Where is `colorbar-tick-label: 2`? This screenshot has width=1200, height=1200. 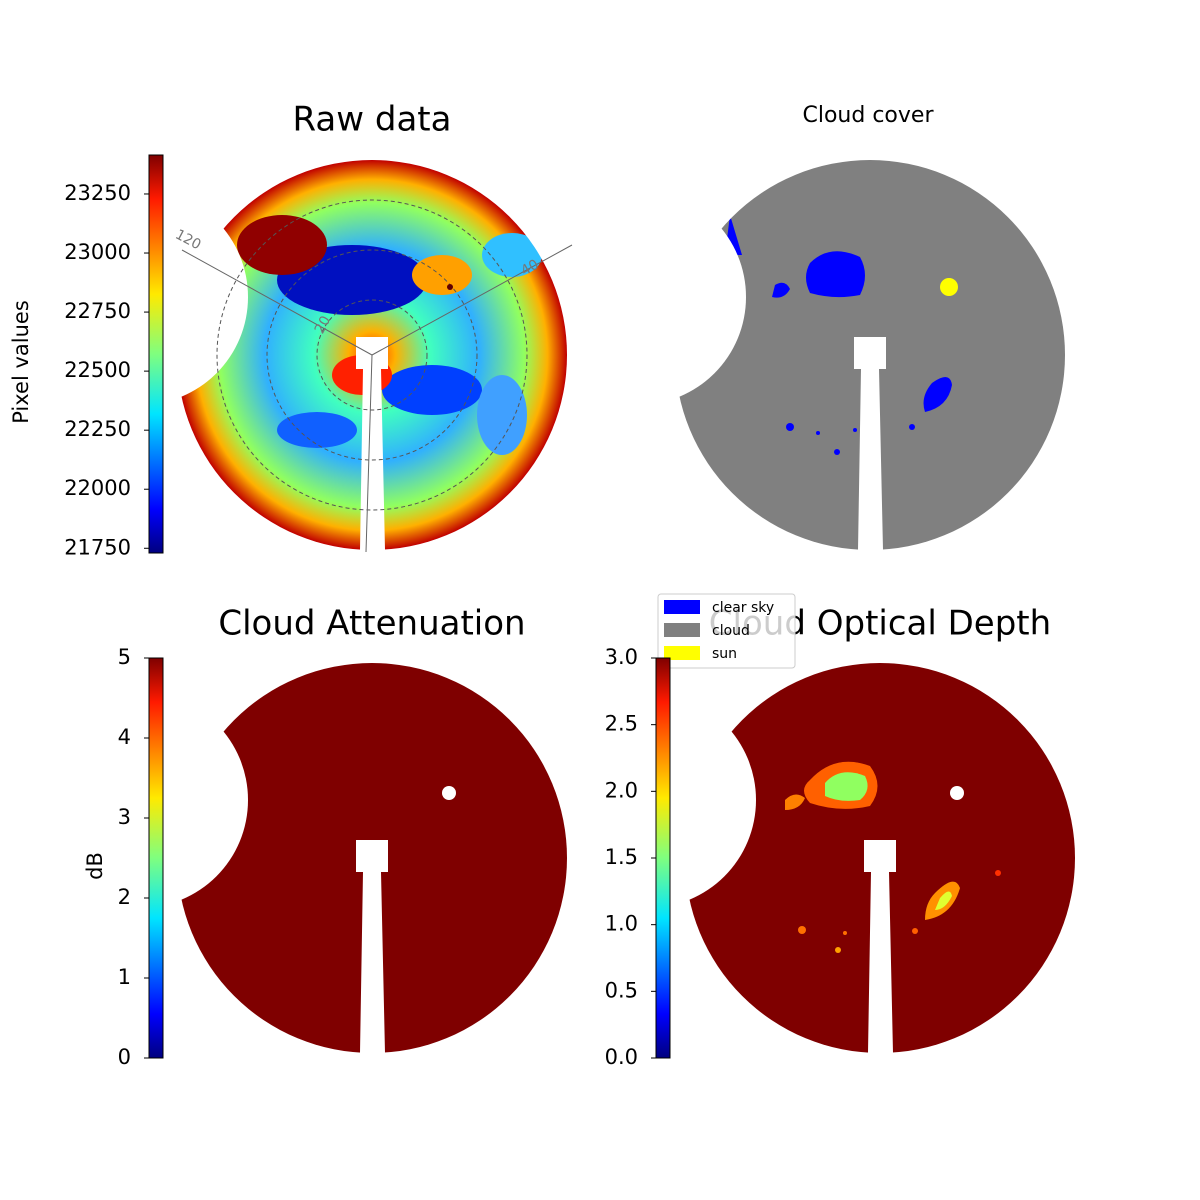
colorbar-tick-label: 2 is located at coordinates (124, 897).